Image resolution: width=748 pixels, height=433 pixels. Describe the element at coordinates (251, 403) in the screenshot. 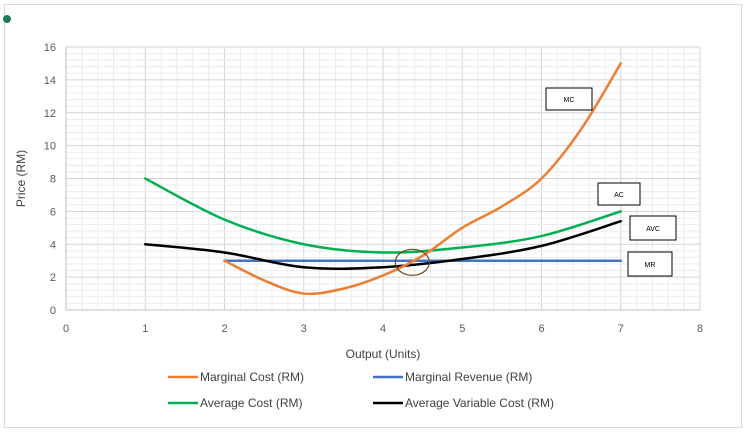

I see `legend-label-ac: Average Cost (RM)` at that location.